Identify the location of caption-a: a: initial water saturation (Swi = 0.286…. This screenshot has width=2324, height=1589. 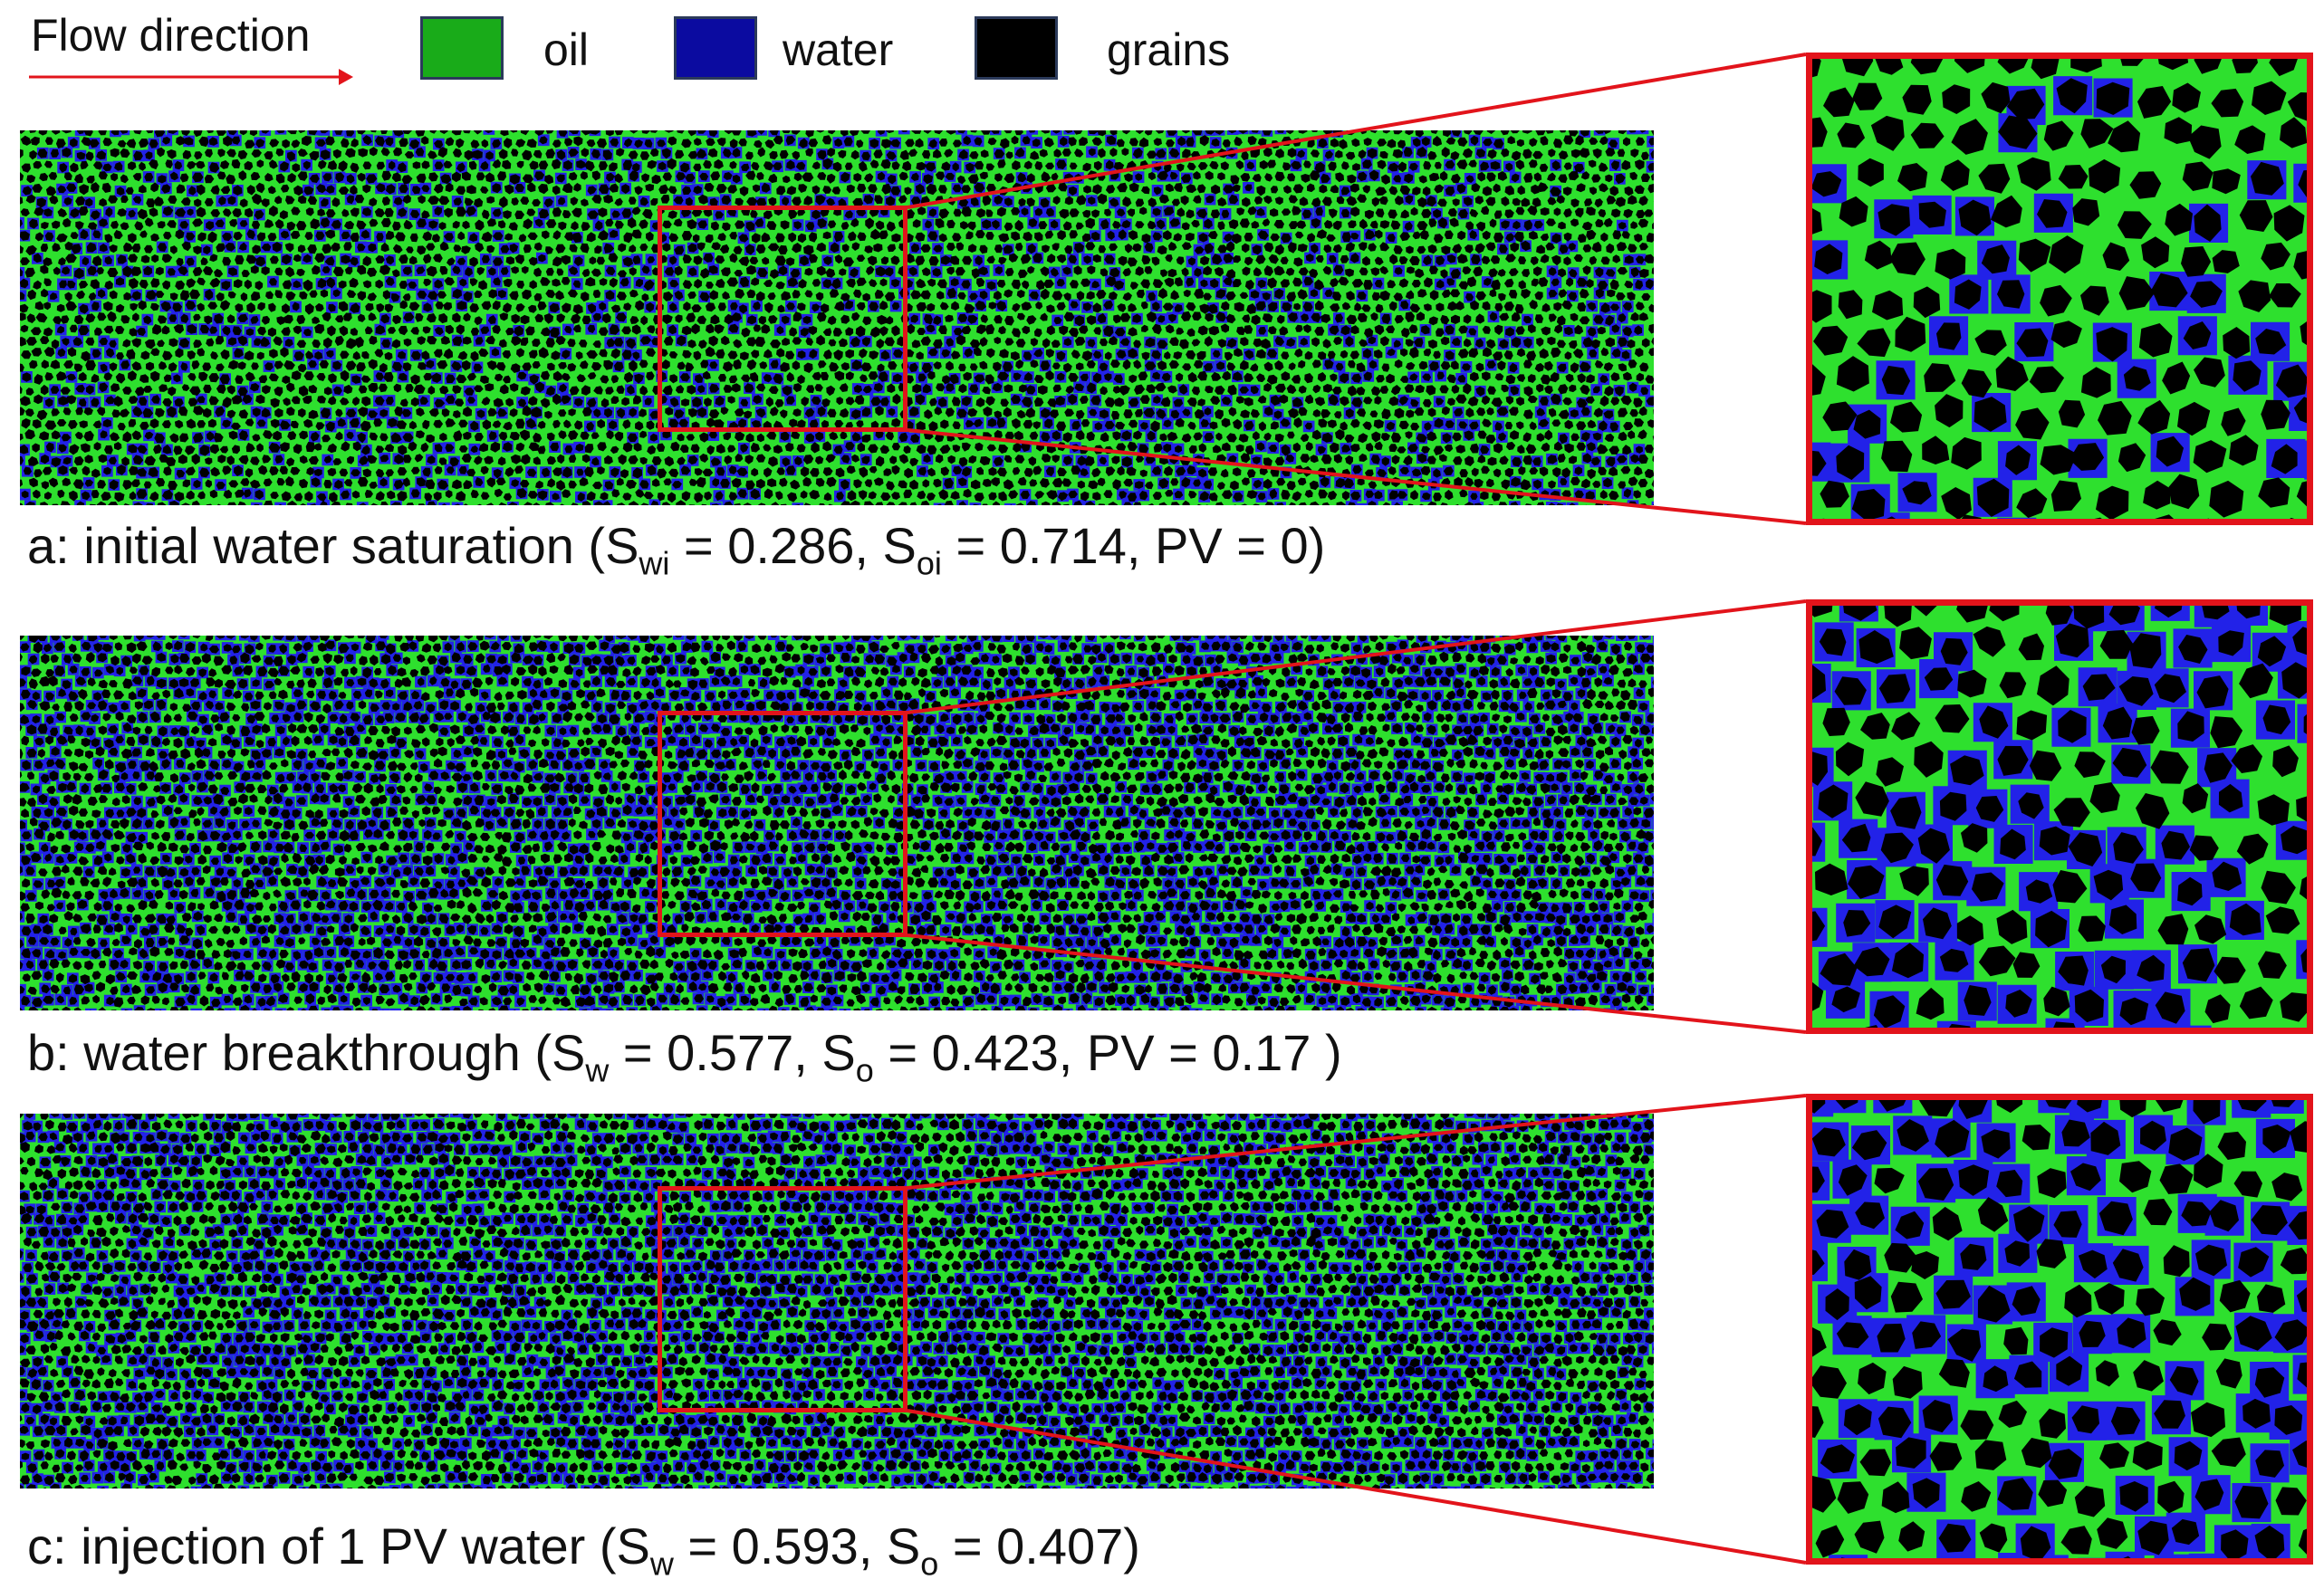
(677, 549).